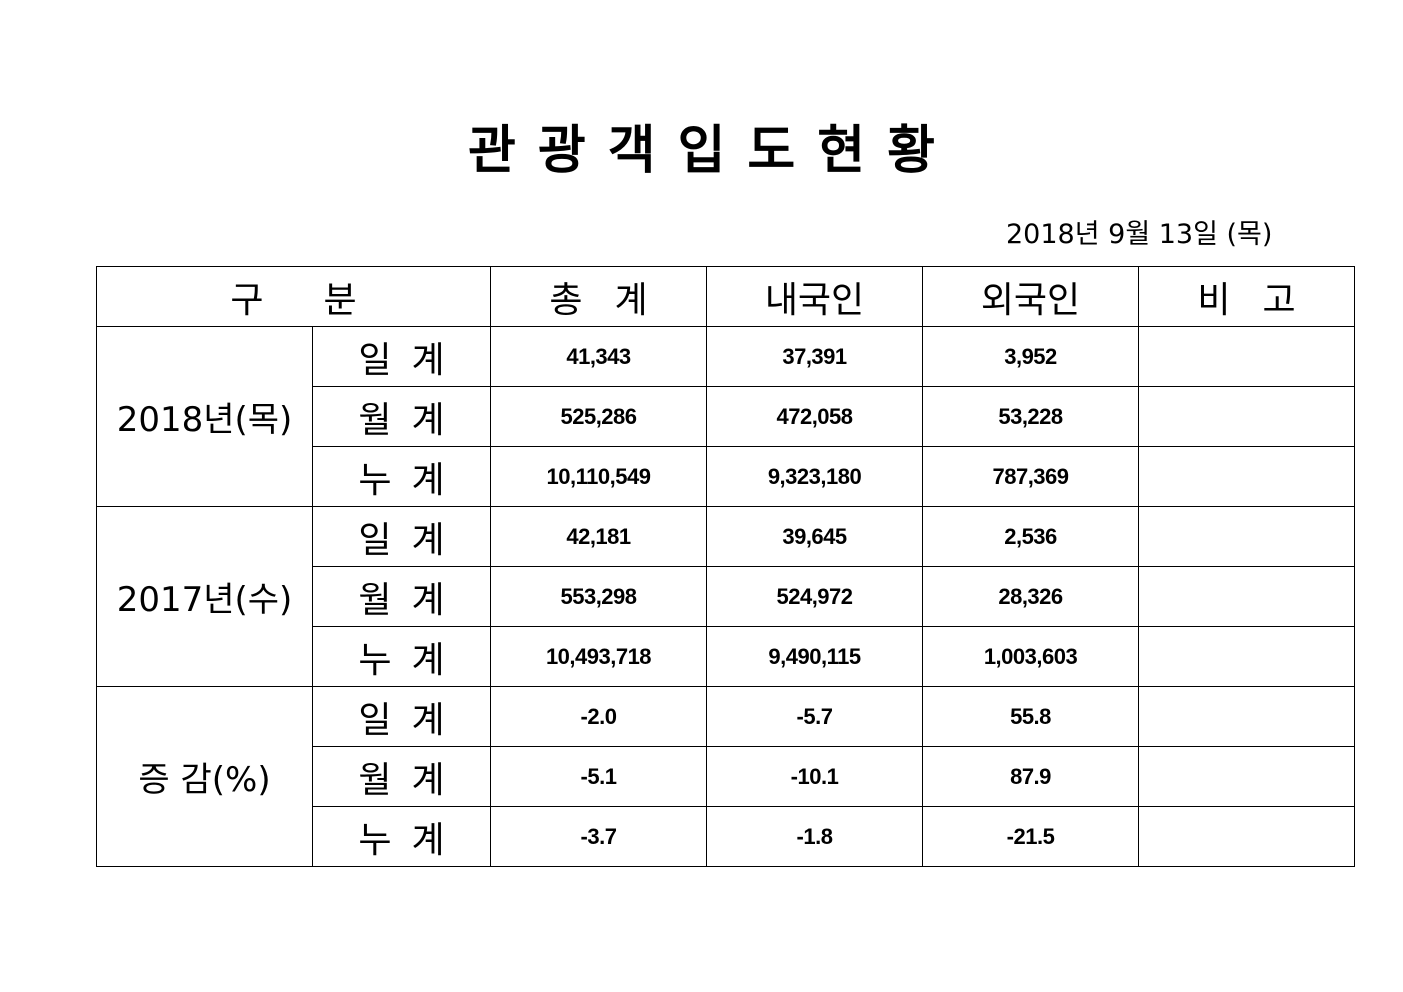 Image resolution: width=1403 pixels, height=992 pixels. Describe the element at coordinates (814, 476) in the screenshot. I see `cell-domestic: 9,323,180` at that location.